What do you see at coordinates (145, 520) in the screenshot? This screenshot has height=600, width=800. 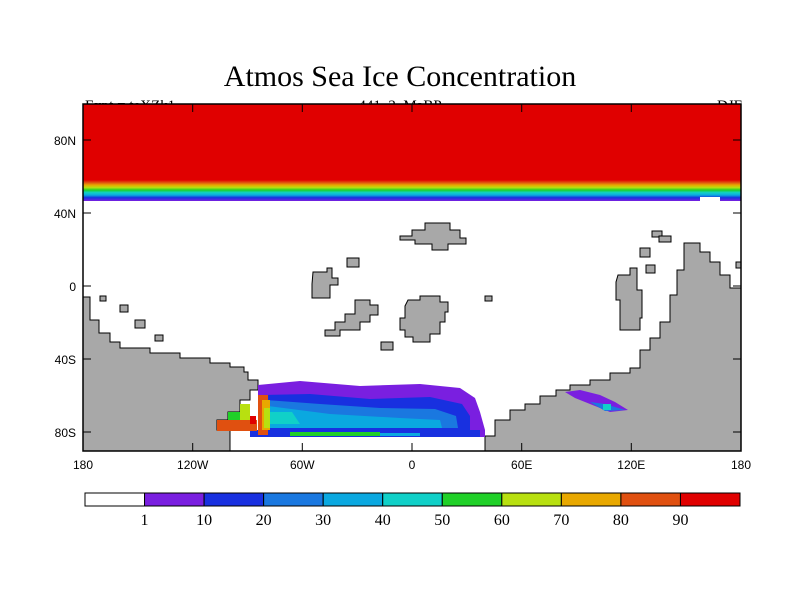 I see `colorbar-label: 1` at bounding box center [145, 520].